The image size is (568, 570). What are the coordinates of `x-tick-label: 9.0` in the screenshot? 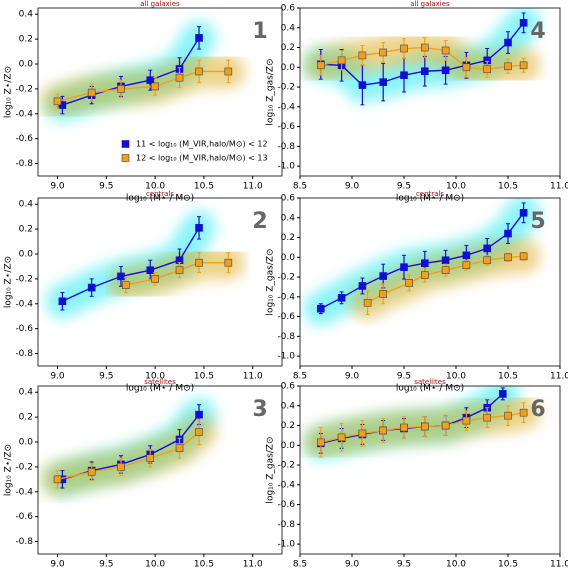 It's located at (352, 565).